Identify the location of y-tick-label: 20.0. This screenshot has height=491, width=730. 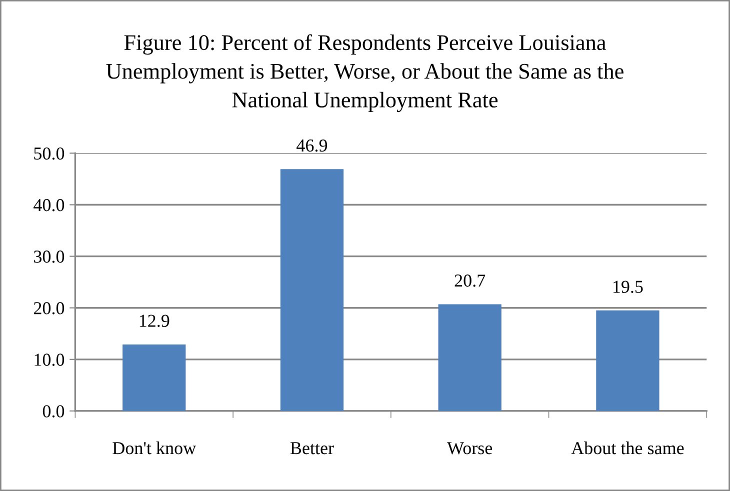
(49, 308).